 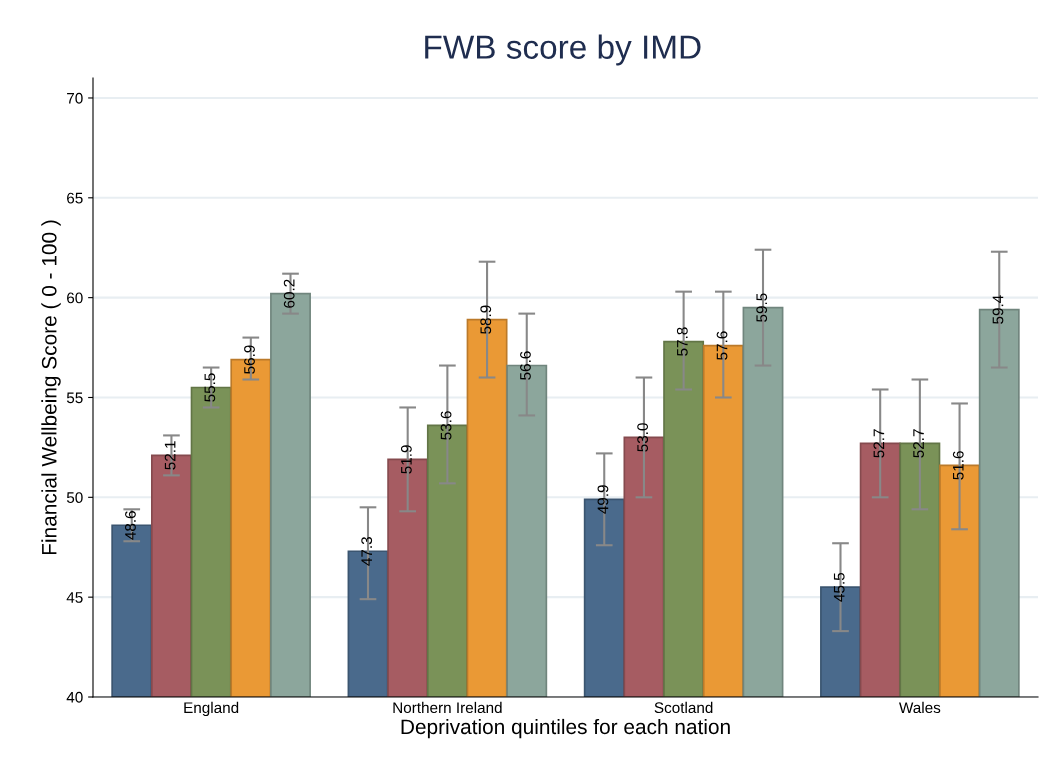 I want to click on data-label: 51.6, so click(x=958, y=465).